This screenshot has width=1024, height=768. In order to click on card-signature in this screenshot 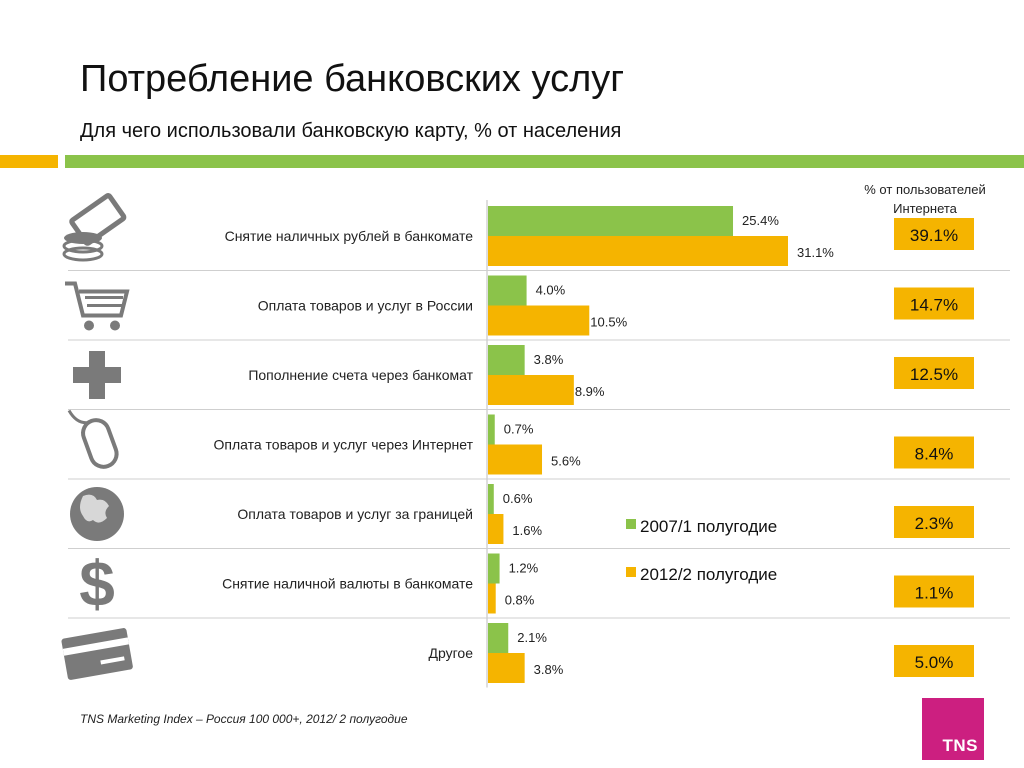, I will do `click(112, 660)`.